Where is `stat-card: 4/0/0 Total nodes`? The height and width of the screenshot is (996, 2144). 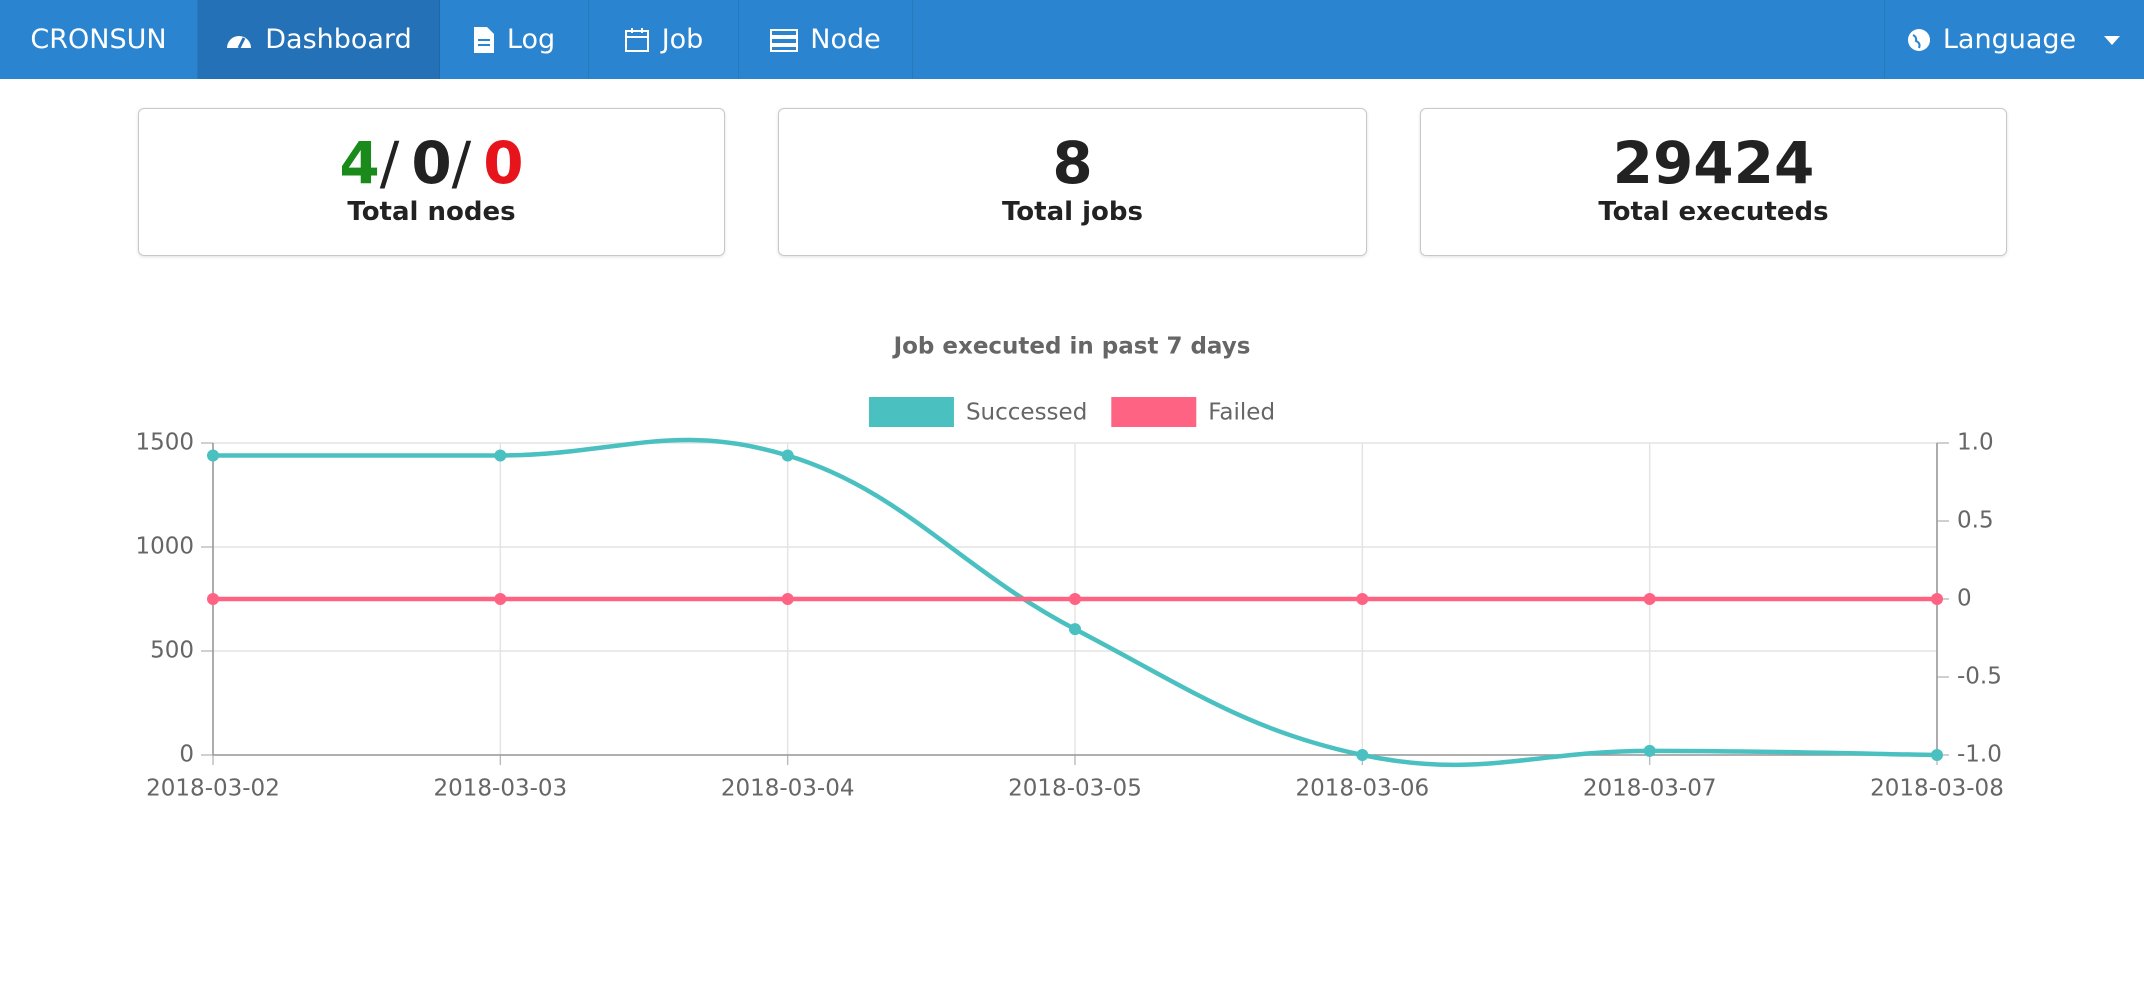 stat-card: 4/0/0 Total nodes is located at coordinates (431, 182).